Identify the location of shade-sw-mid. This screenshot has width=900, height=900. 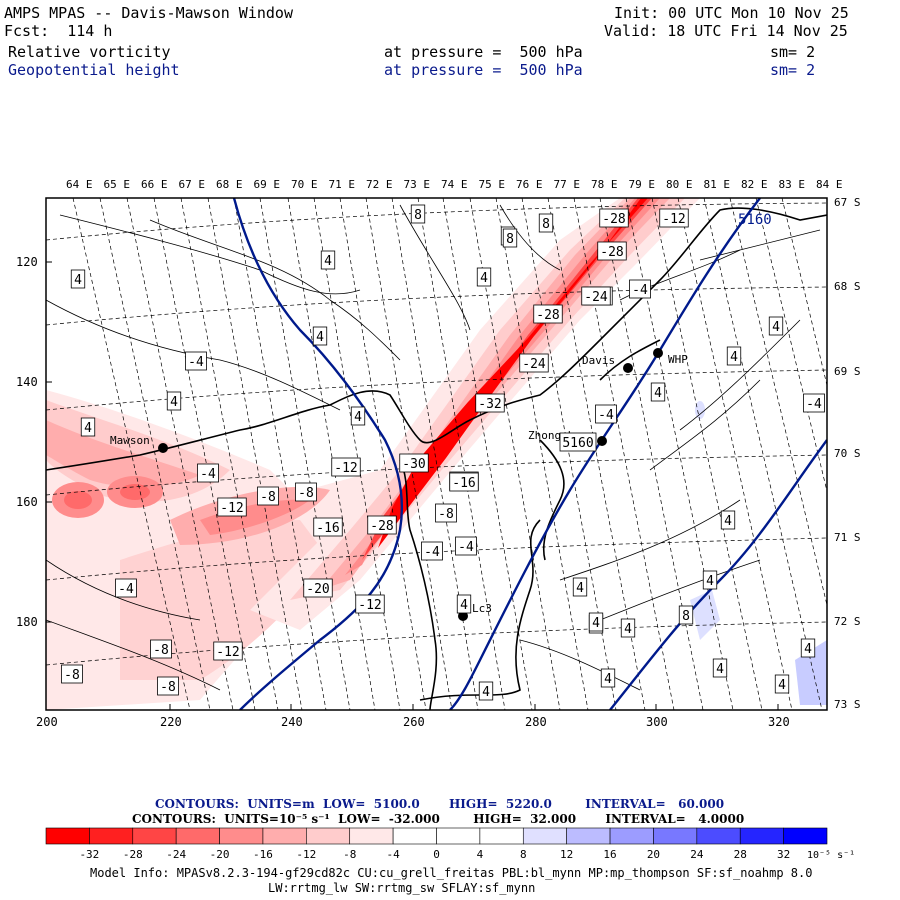
(225, 600).